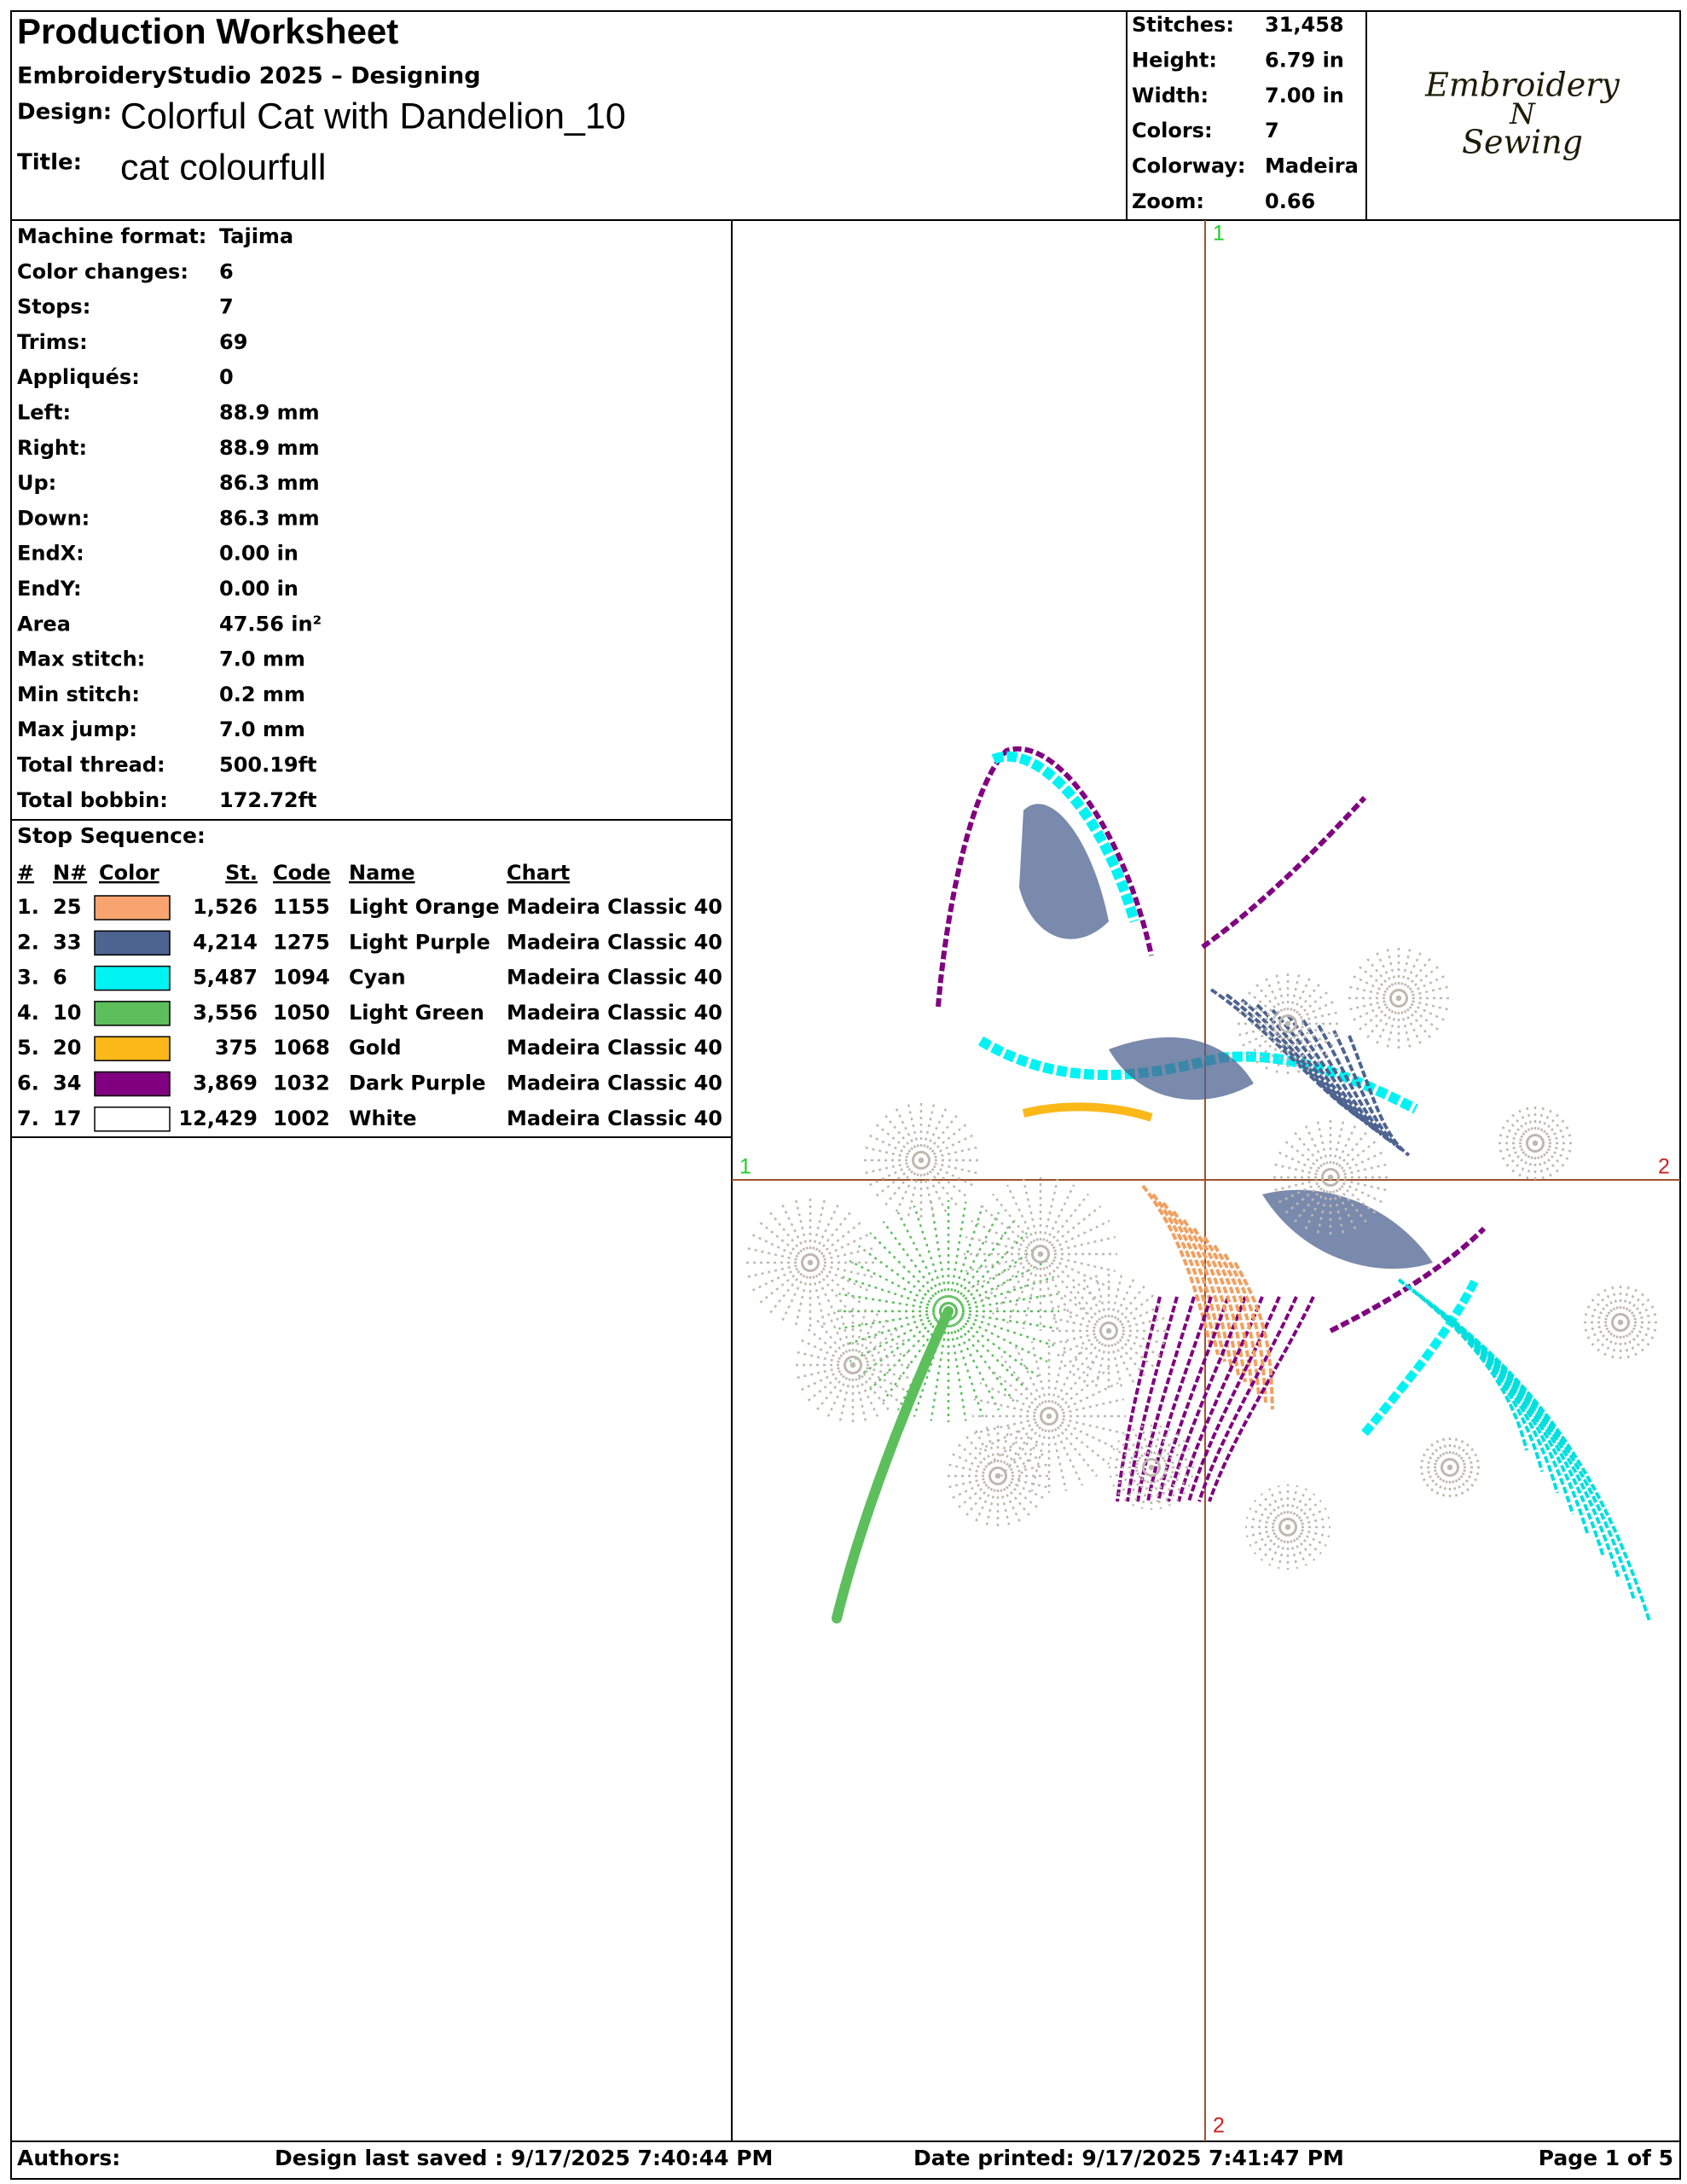 The width and height of the screenshot is (1687, 2184). I want to click on cell-name: Dark Purple, so click(417, 1084).